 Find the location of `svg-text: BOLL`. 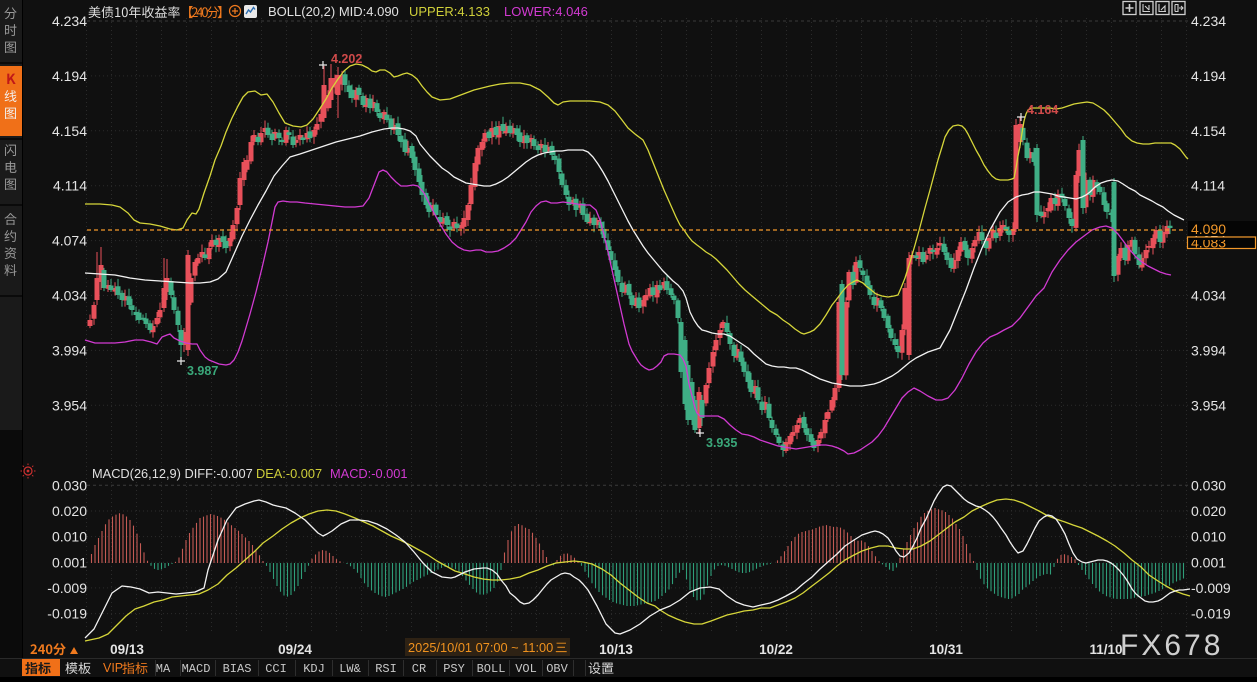

svg-text: BOLL is located at coordinates (491, 669).